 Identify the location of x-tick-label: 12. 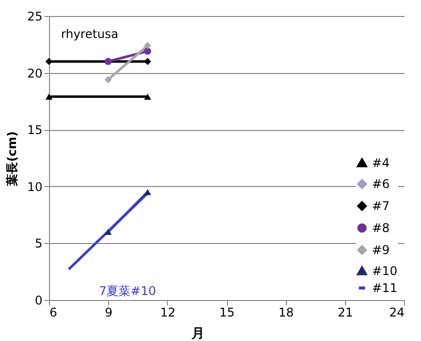
(168, 313).